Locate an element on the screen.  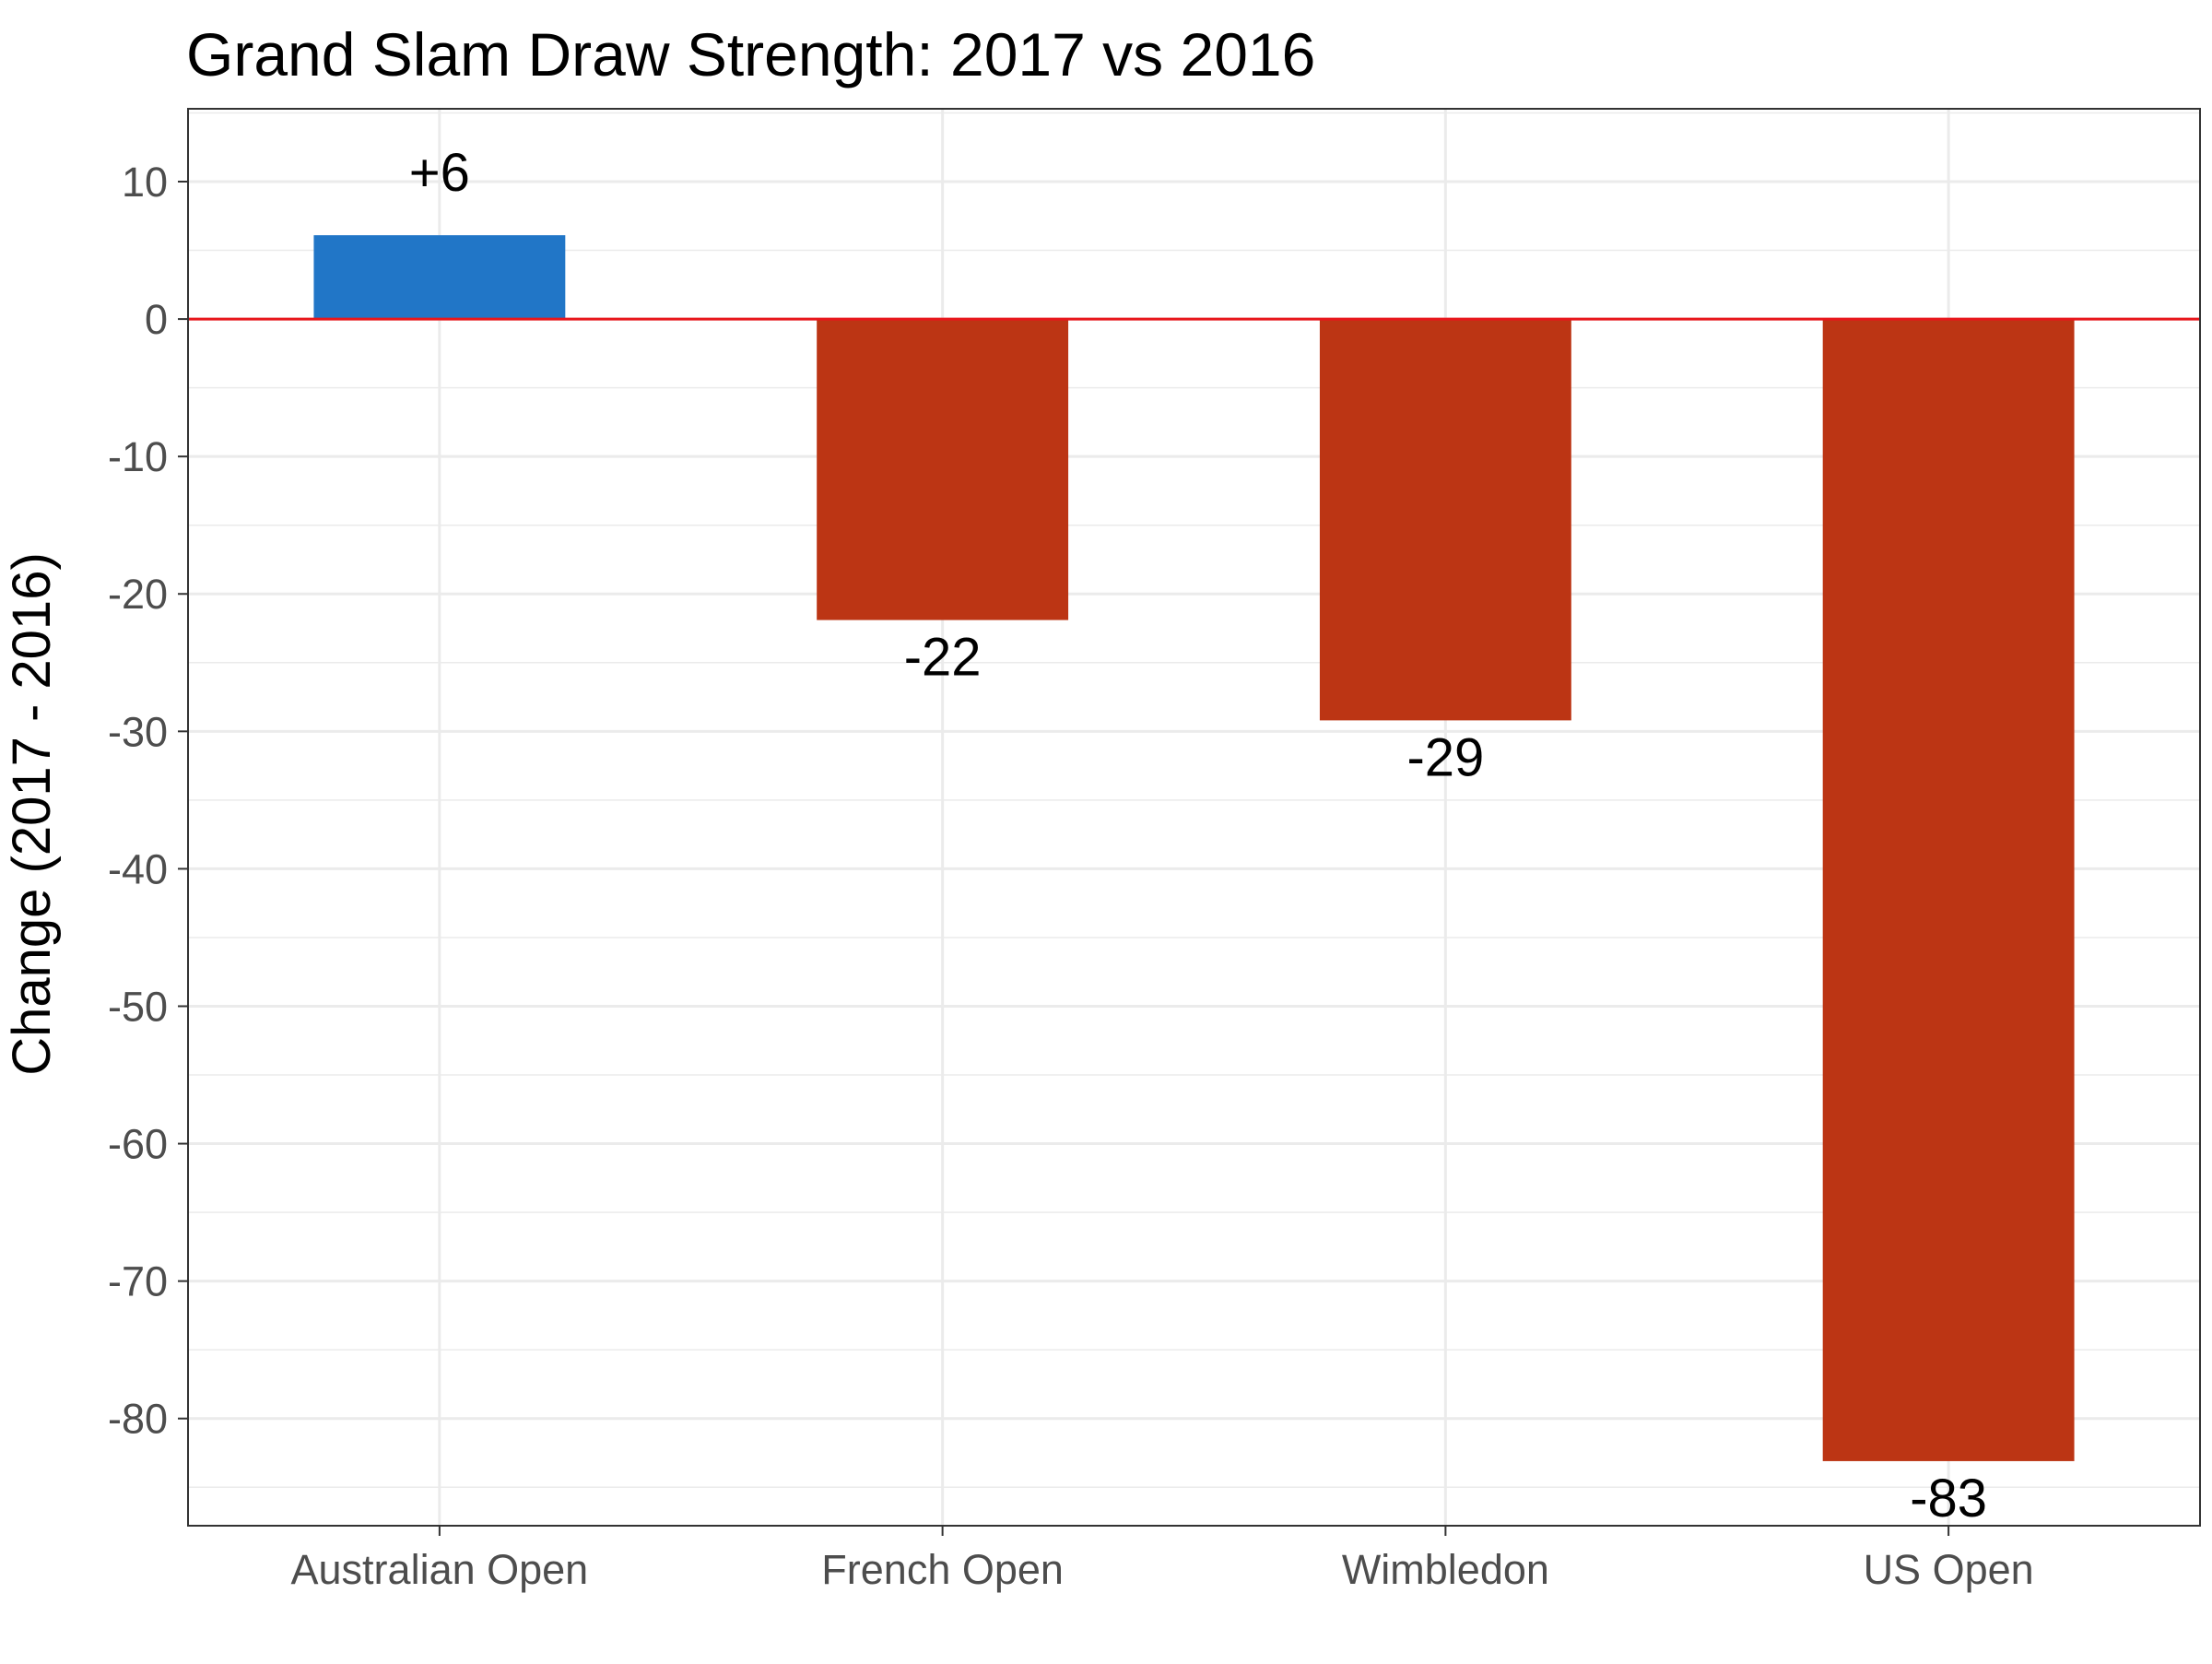
chart-title: Grand Slam Draw Strength: 2017 vs 2016 is located at coordinates (750, 54).